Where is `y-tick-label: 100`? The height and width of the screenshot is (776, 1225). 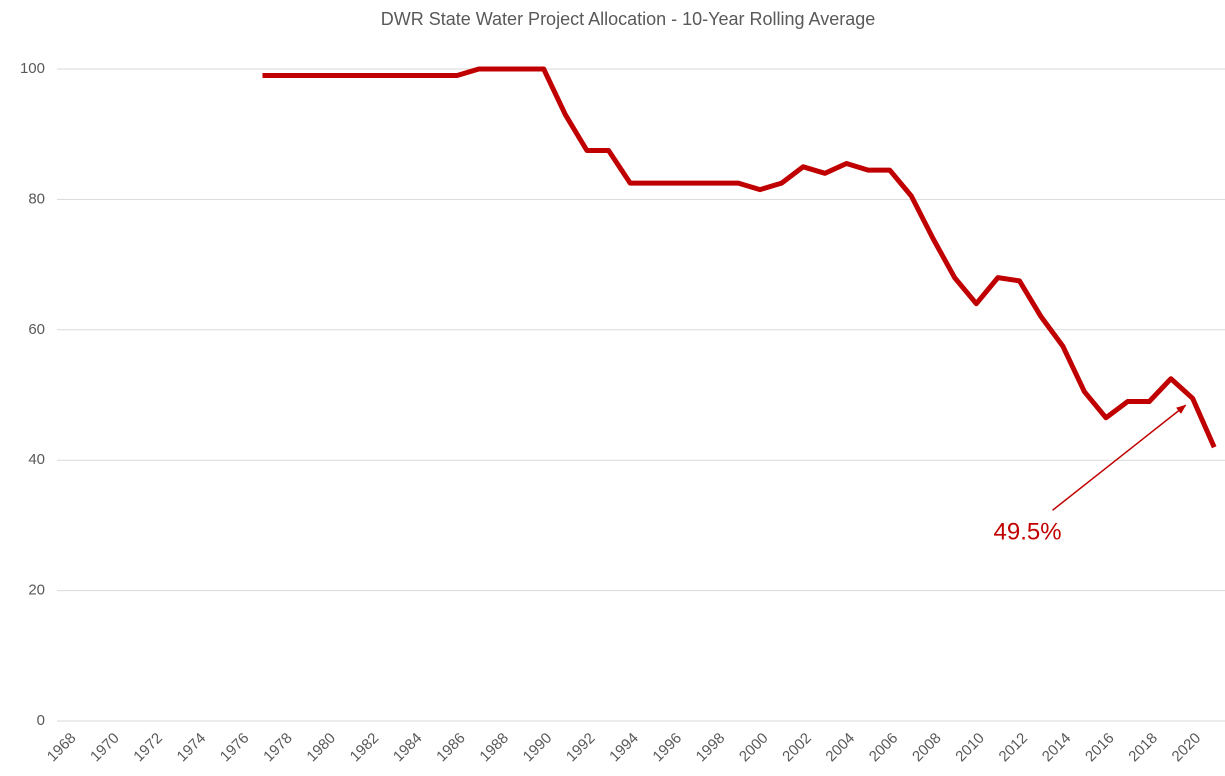
y-tick-label: 100 is located at coordinates (32, 68).